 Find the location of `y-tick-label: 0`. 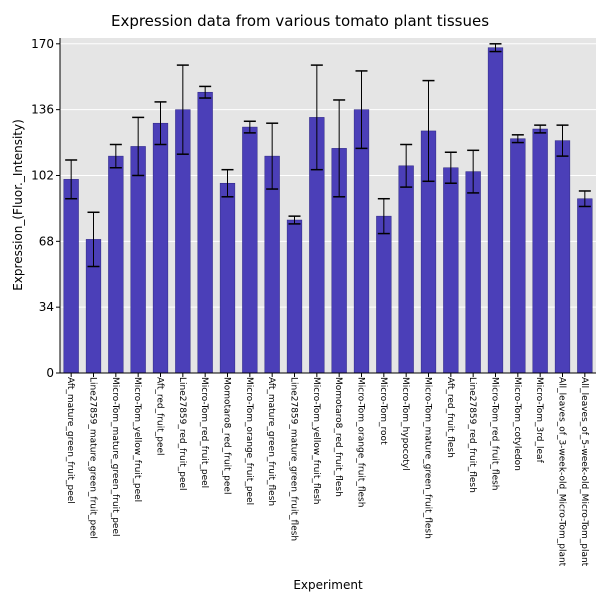

y-tick-label: 0 is located at coordinates (50, 373).